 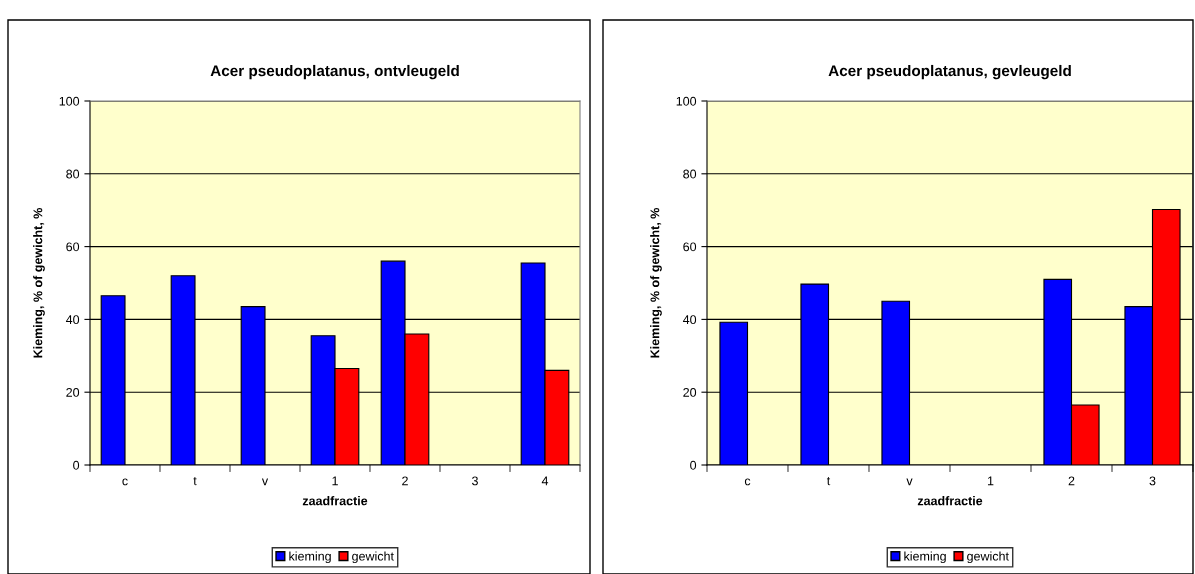 I want to click on x-tick-label: 4, so click(x=545, y=481).